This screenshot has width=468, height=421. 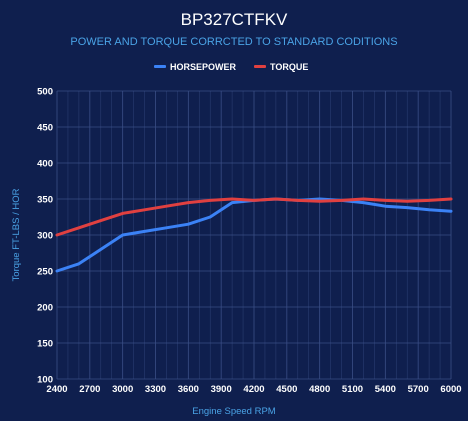 I want to click on y-tick-label: 200, so click(x=45, y=308).